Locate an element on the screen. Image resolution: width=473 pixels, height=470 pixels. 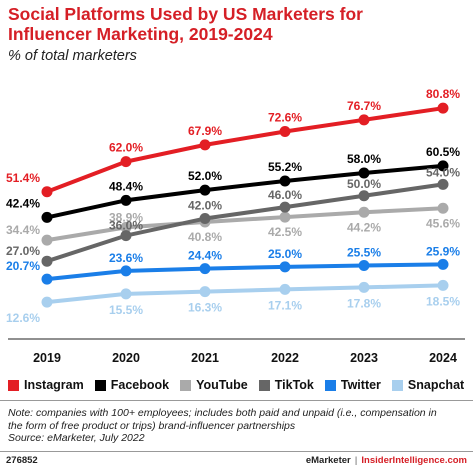
facebook-data-label: 48.4% is located at coordinates (126, 186).